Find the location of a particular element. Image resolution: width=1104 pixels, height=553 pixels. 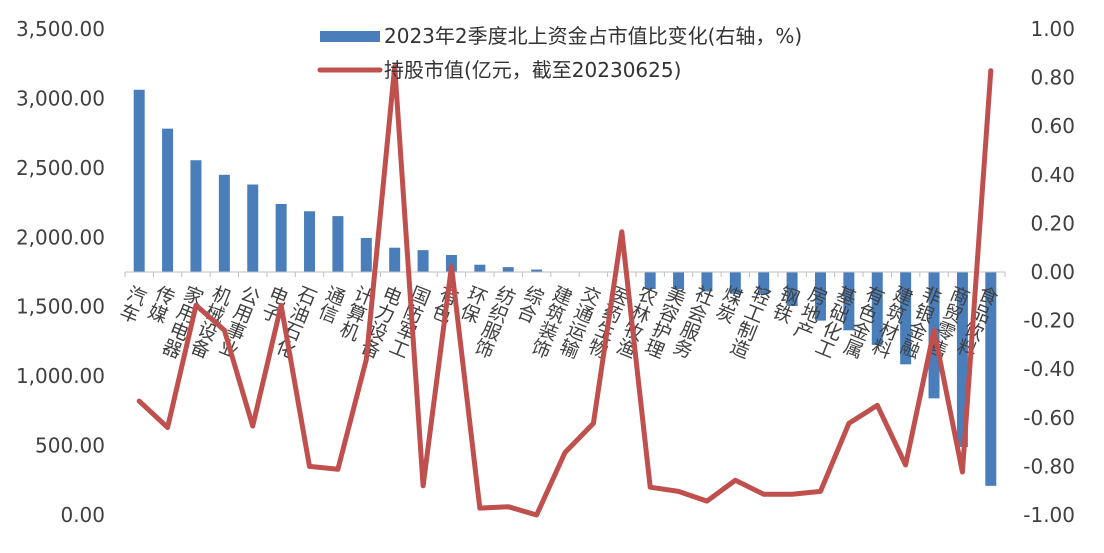

right-tick-label: -0.20 is located at coordinates (1049, 321).